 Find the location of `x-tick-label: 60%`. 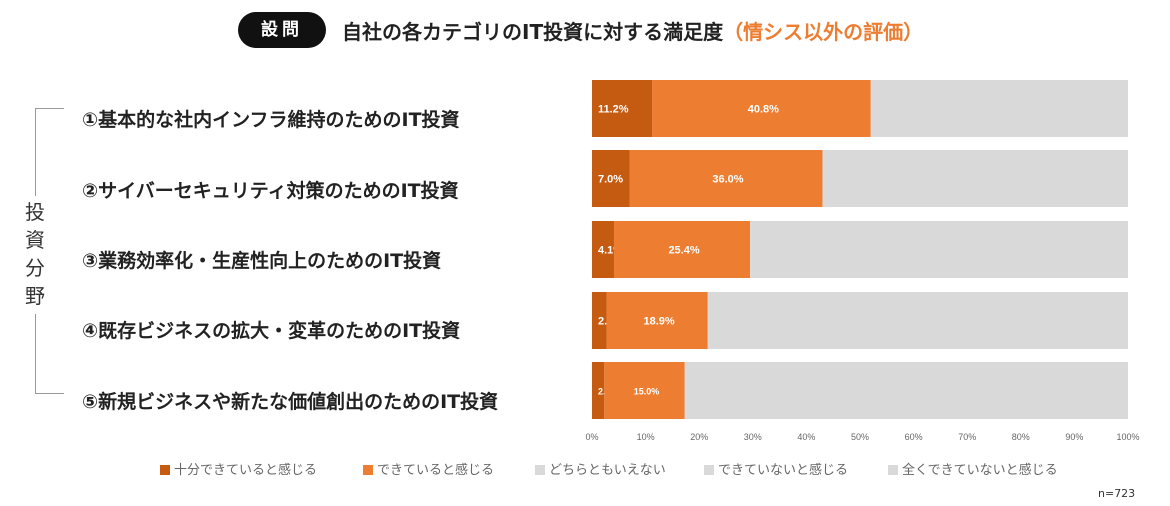

x-tick-label: 60% is located at coordinates (914, 437).